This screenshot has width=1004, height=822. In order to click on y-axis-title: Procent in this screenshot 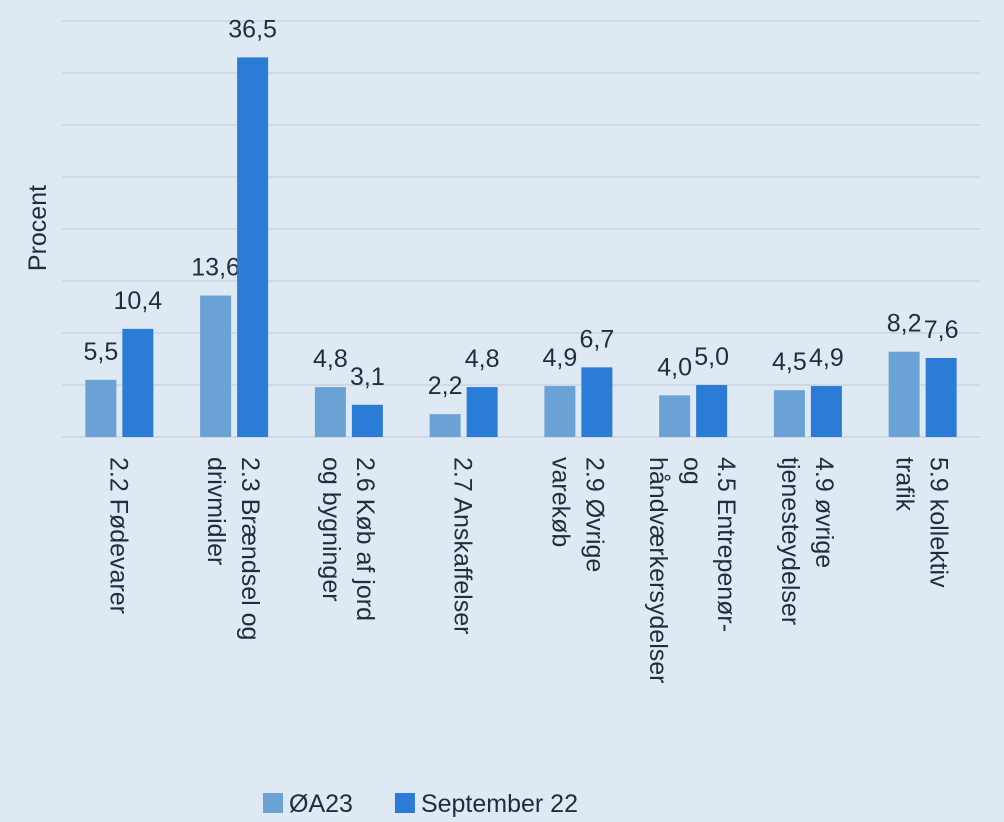, I will do `click(38, 228)`.